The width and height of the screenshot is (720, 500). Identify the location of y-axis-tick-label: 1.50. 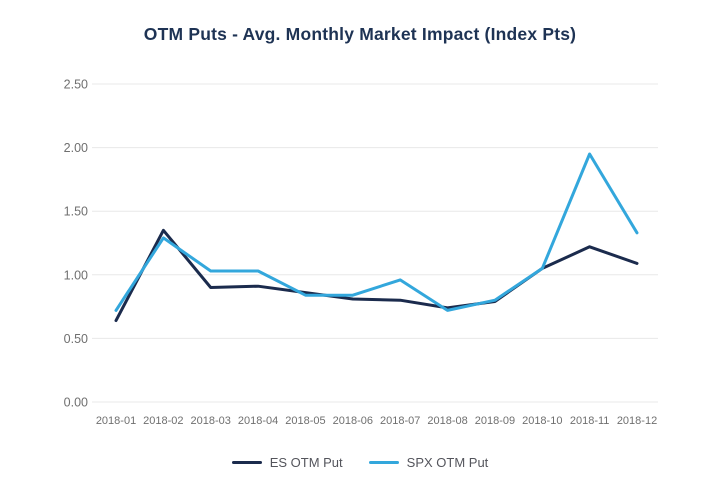
(76, 212).